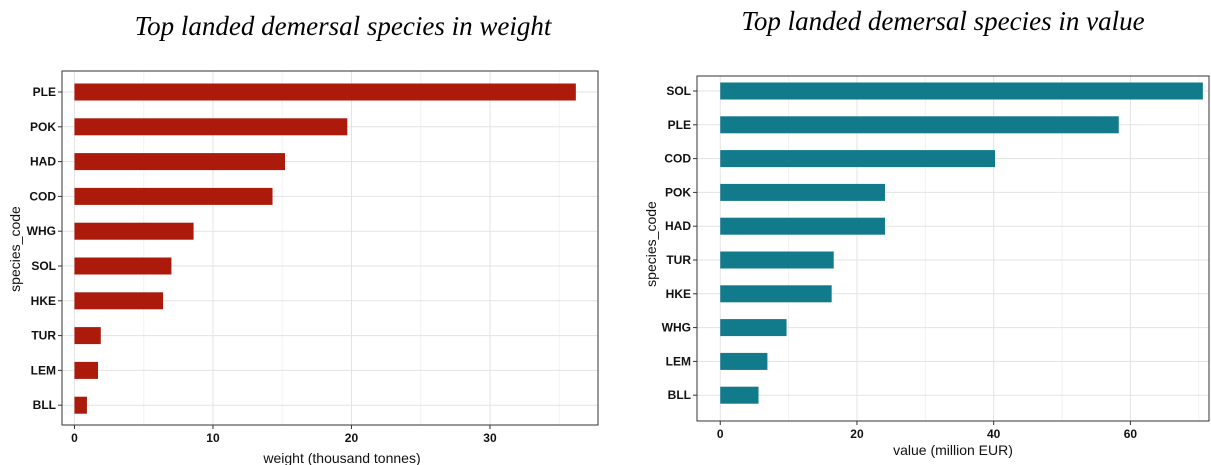 This screenshot has width=1211, height=465. I want to click on chart-title-weight: Top landed demersal species in weight, so click(344, 26).